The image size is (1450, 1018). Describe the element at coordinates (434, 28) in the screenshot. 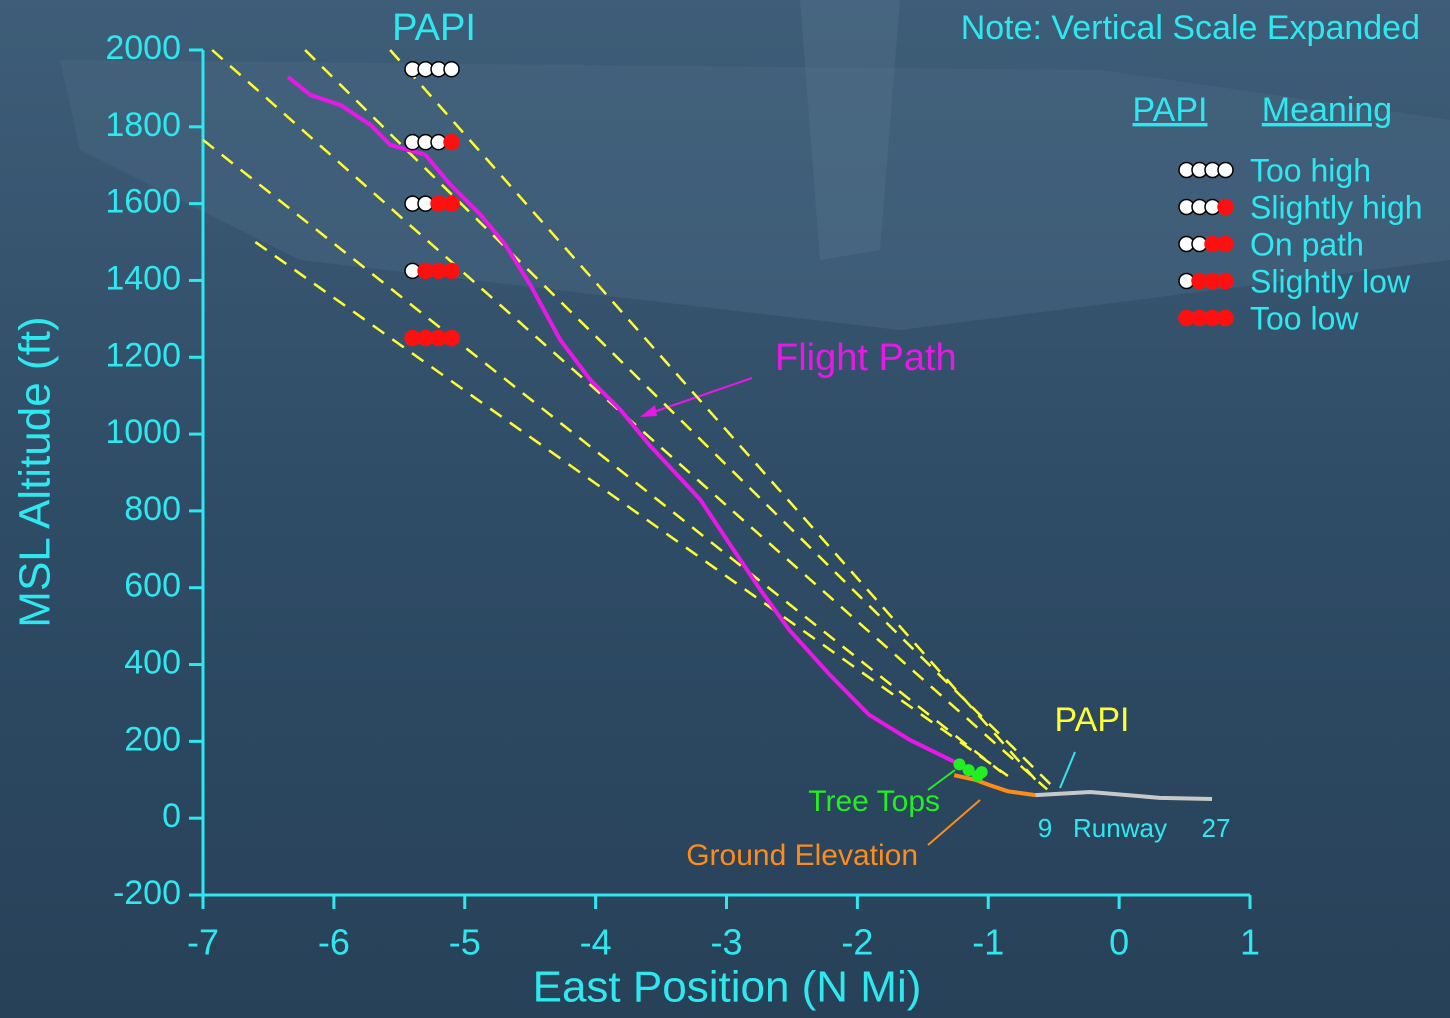

I see `chart-title: PAPI` at that location.